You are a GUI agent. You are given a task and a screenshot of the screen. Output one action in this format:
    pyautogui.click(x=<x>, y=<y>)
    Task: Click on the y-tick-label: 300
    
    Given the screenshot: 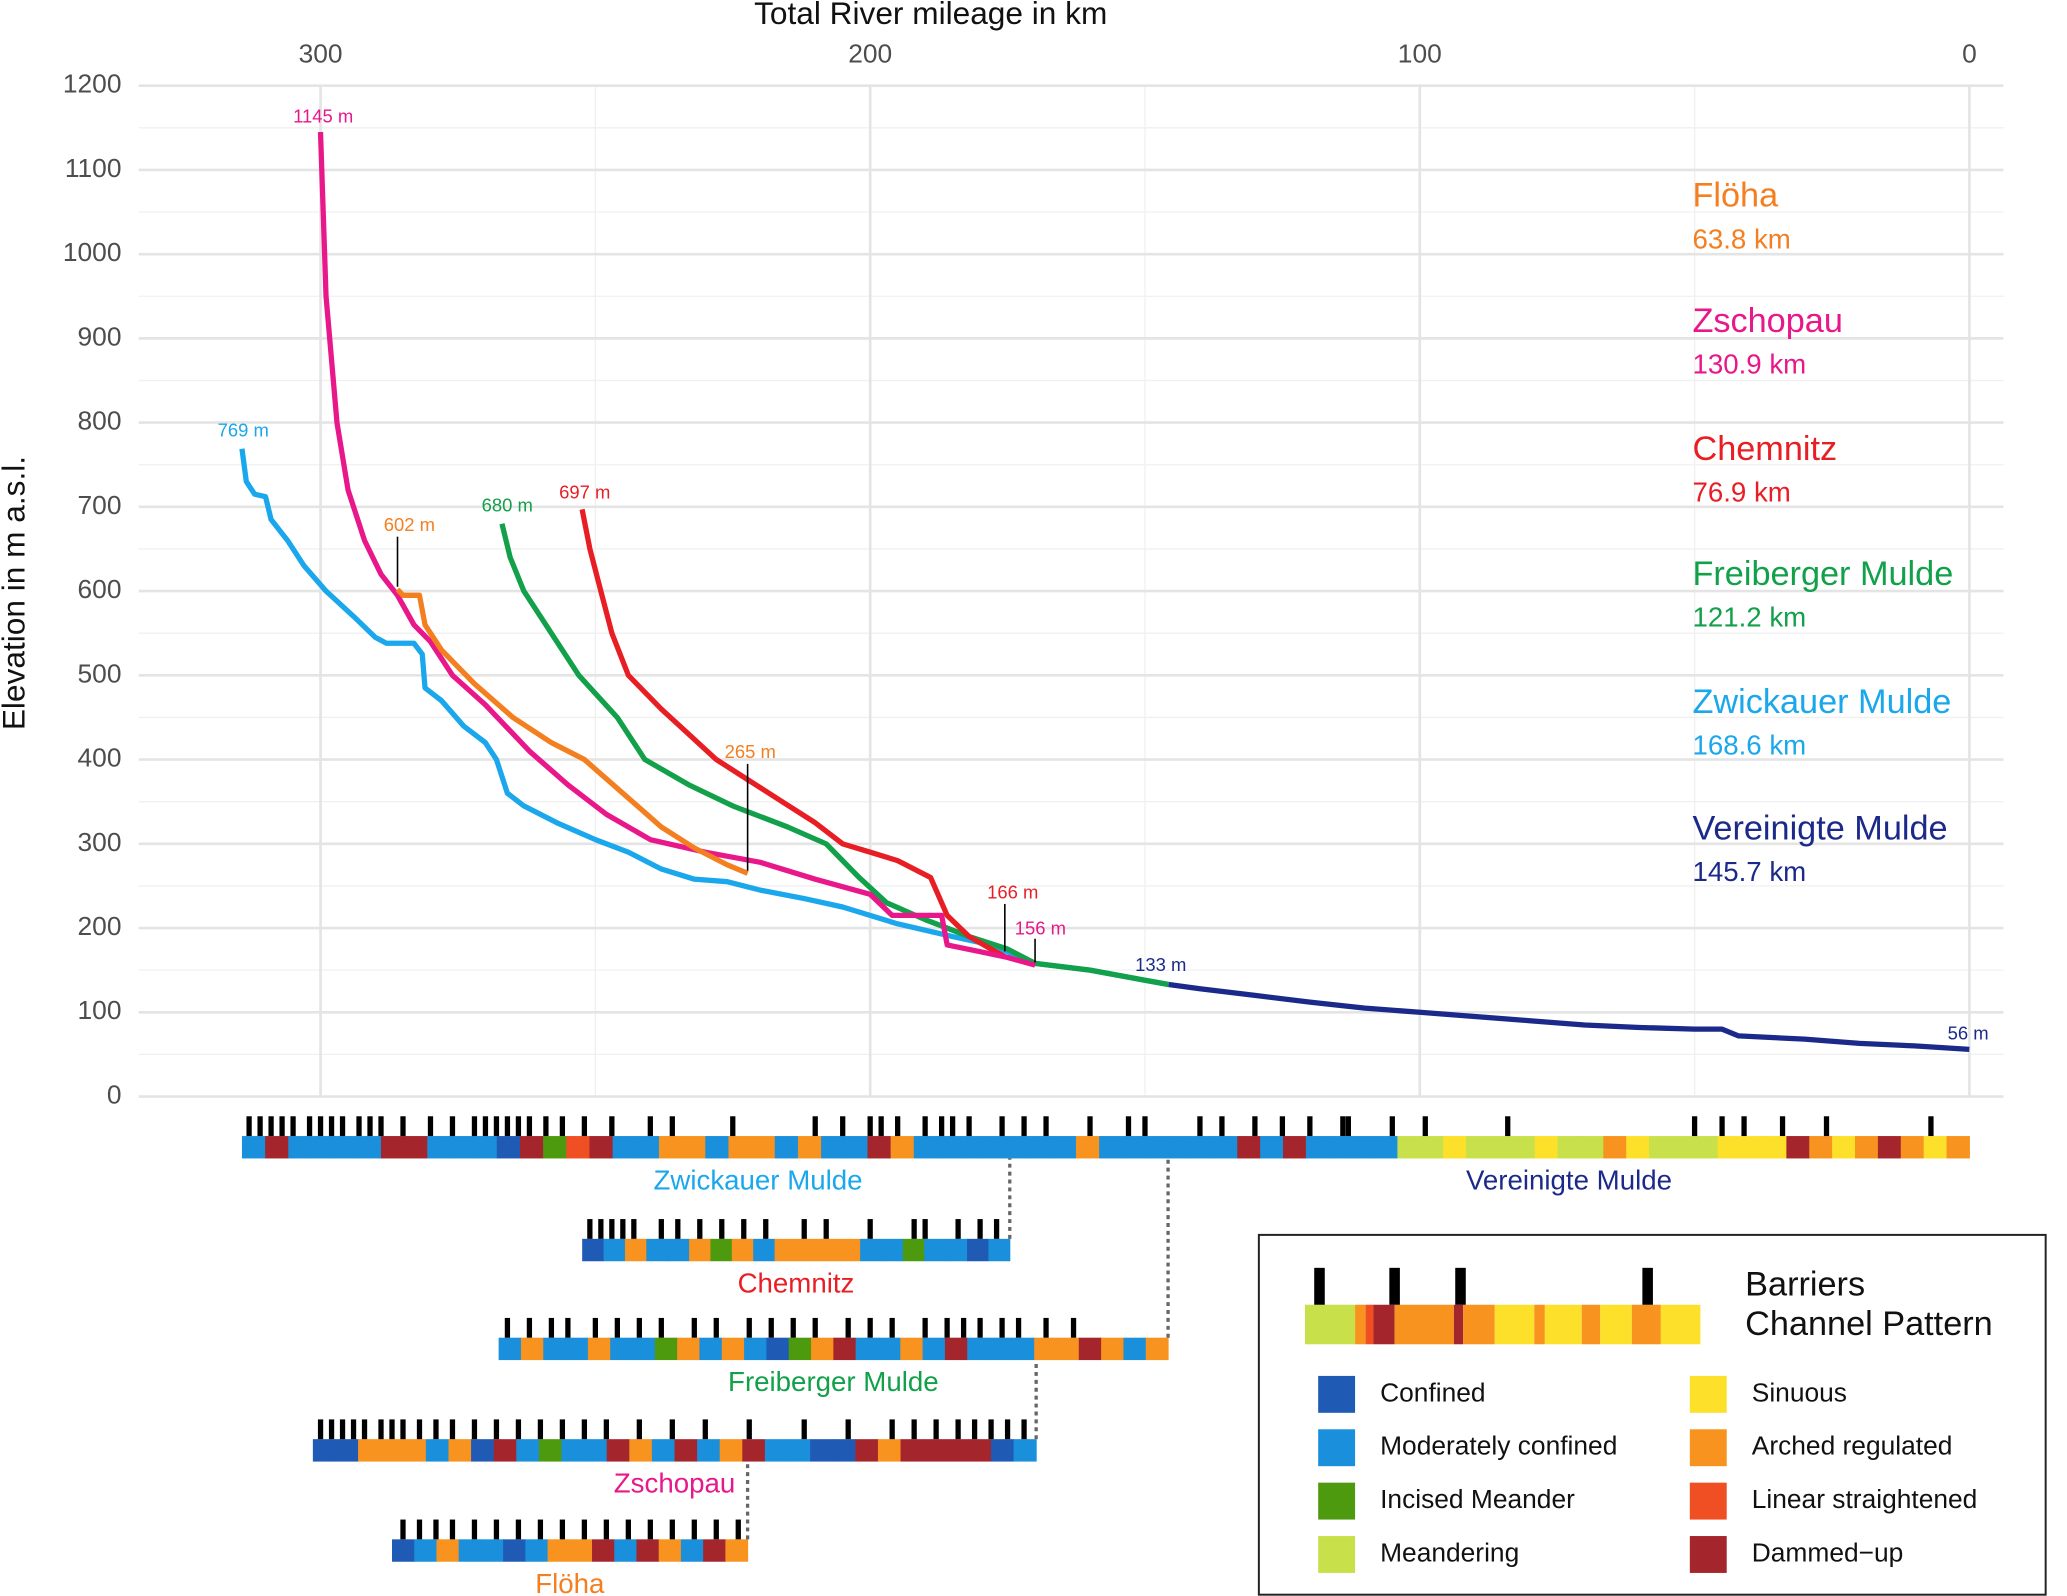 What is the action you would take?
    pyautogui.click(x=100, y=842)
    